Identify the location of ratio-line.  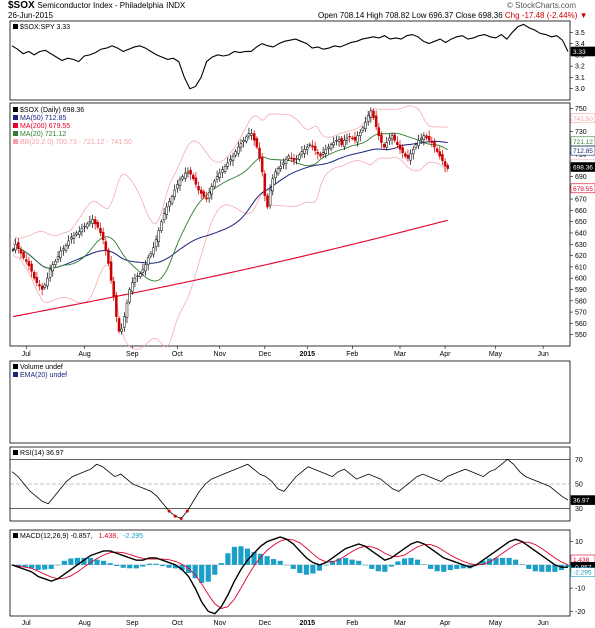
(290, 56).